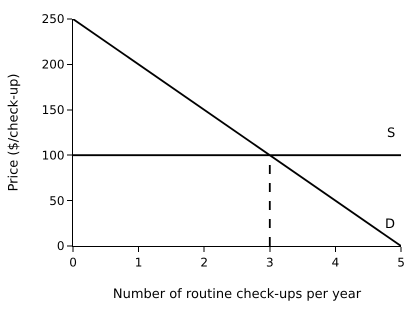 This screenshot has width=417, height=311. What do you see at coordinates (336, 263) in the screenshot?
I see `x-tick-label: 4` at bounding box center [336, 263].